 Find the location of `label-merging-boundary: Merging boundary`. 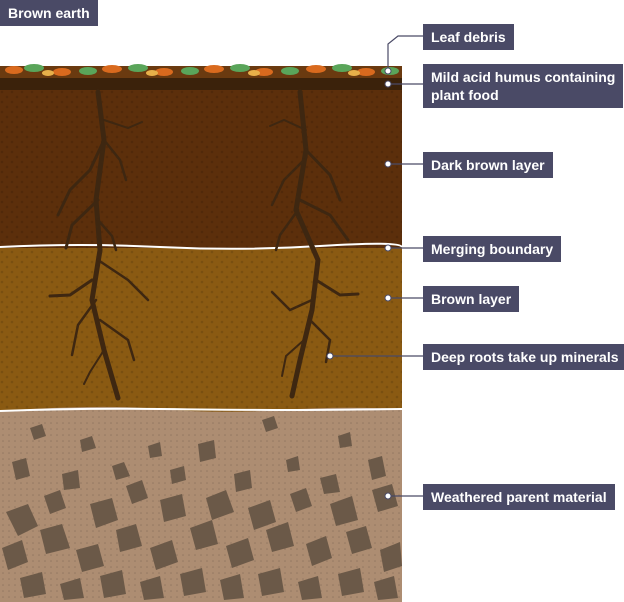

label-merging-boundary: Merging boundary is located at coordinates (492, 249).